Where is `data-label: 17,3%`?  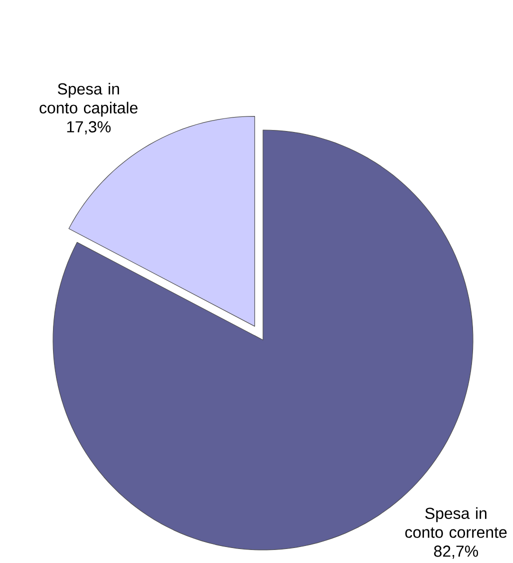
data-label: 17,3% is located at coordinates (89, 127).